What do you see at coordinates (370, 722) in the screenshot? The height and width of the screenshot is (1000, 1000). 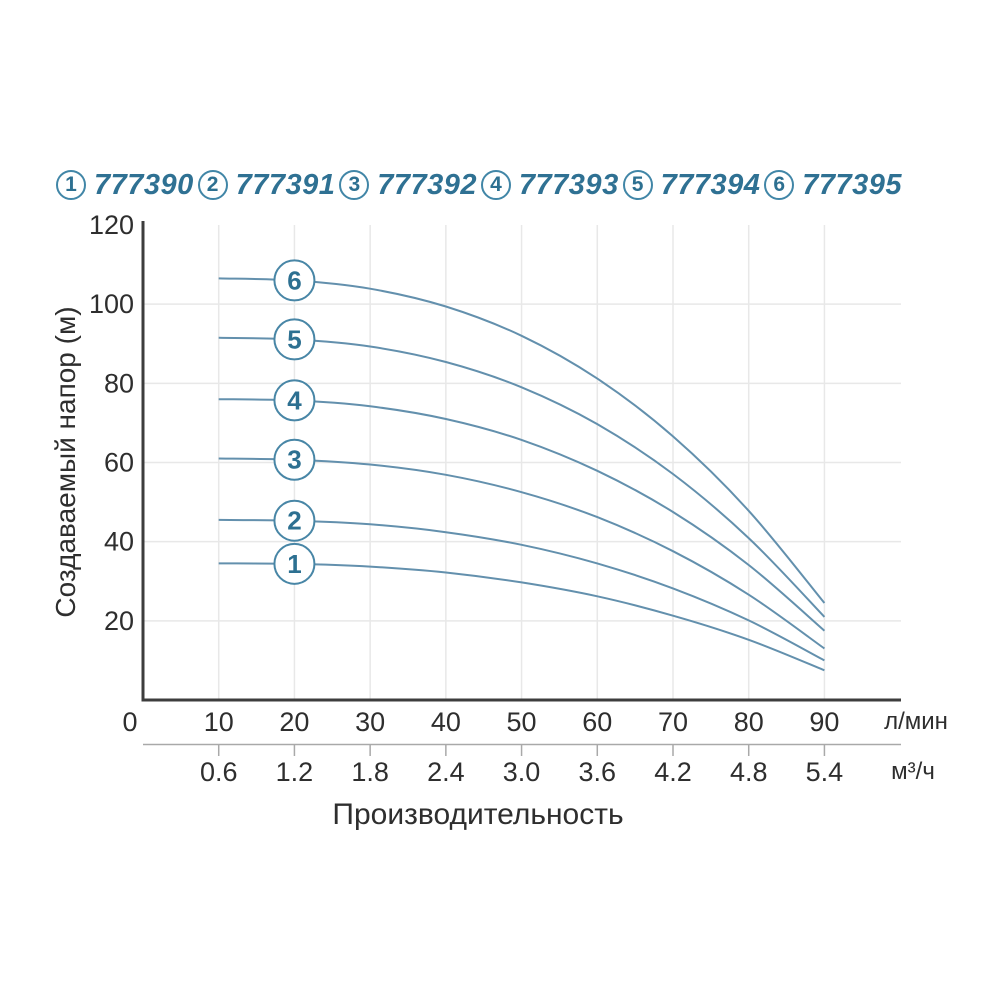 I see `x-tick-label-primary: 30` at bounding box center [370, 722].